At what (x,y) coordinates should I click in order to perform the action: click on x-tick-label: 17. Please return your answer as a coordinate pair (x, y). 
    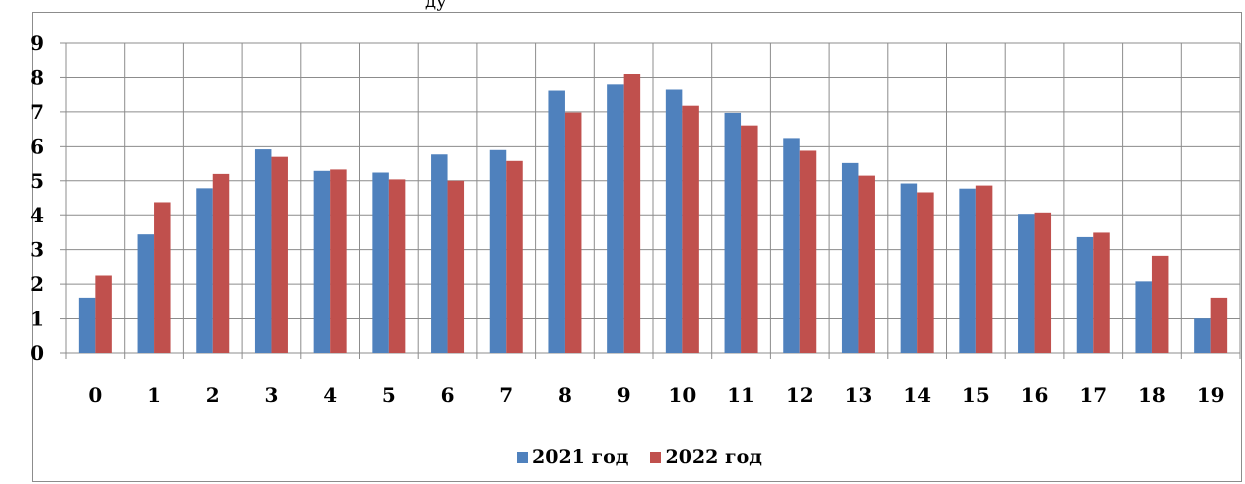
    Looking at the image, I should click on (1093, 395).